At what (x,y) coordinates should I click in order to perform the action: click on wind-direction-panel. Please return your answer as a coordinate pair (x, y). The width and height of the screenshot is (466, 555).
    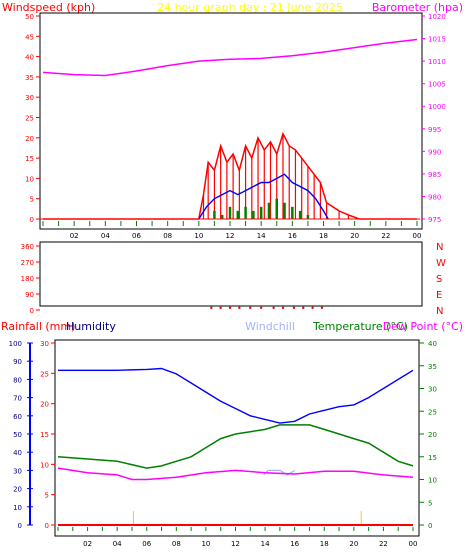
    Looking at the image, I should click on (231, 274).